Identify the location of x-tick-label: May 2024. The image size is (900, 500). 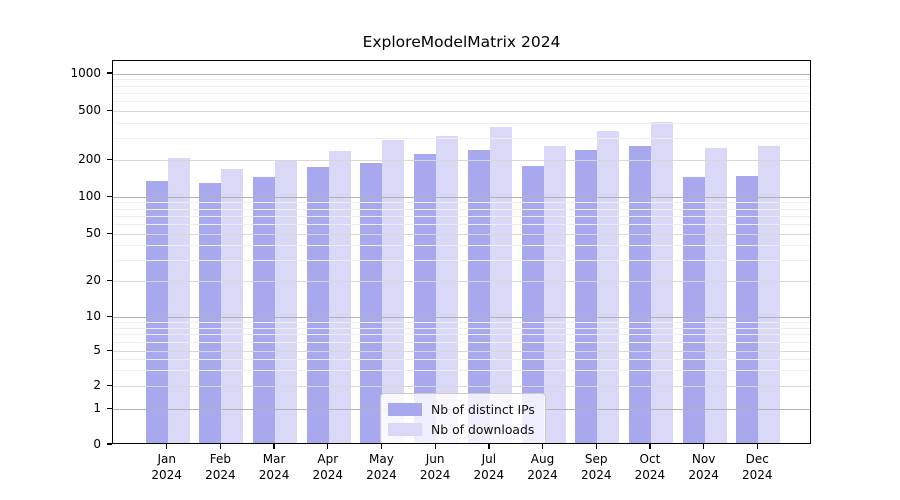
(381, 467).